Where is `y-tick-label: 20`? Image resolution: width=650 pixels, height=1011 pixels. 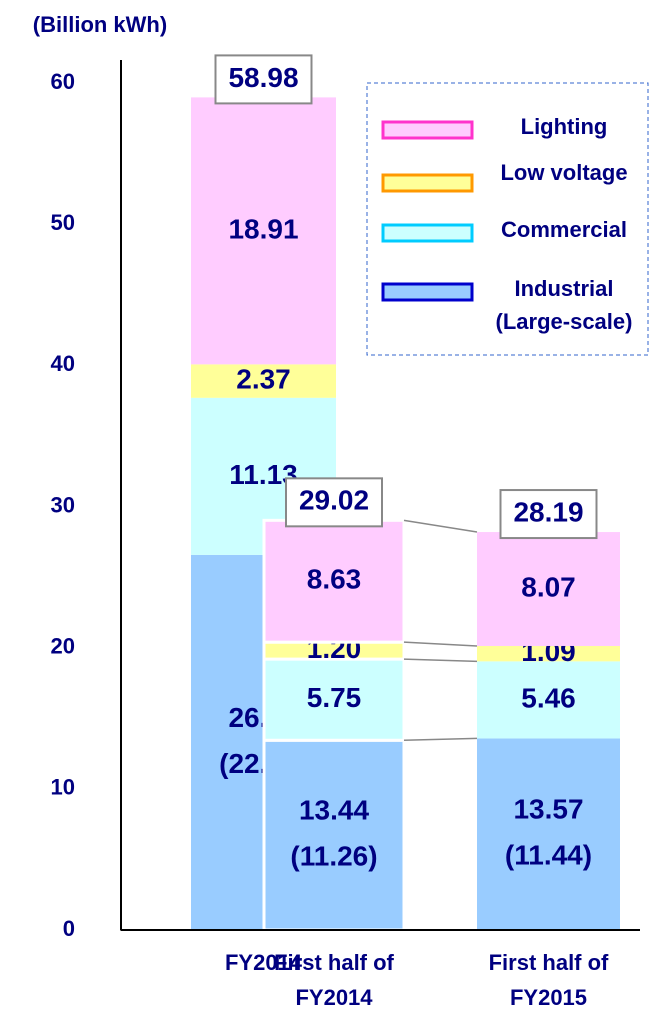 y-tick-label: 20 is located at coordinates (63, 645).